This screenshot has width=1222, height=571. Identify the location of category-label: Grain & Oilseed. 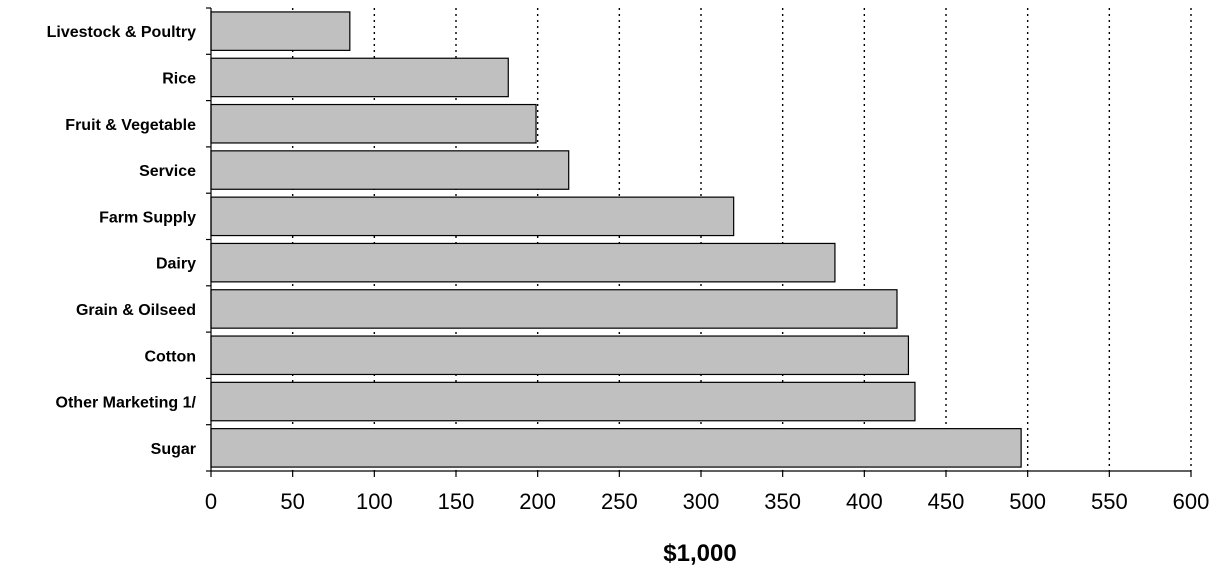
(136, 310).